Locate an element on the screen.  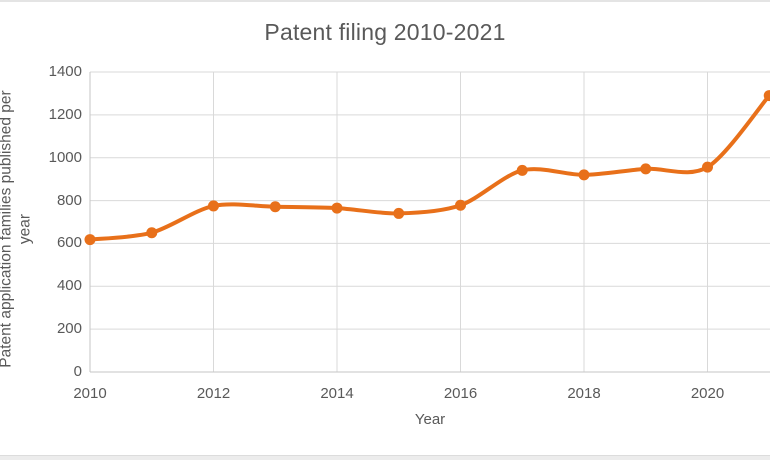
y-tick-label: 800 is located at coordinates (69, 200).